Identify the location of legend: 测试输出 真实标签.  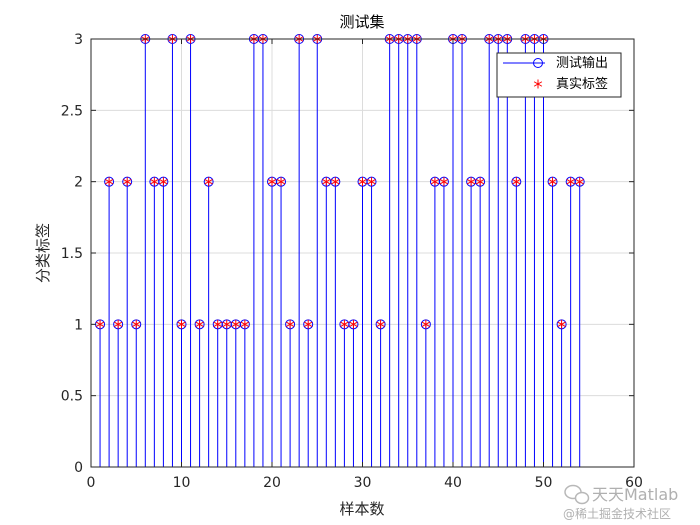
(559, 75).